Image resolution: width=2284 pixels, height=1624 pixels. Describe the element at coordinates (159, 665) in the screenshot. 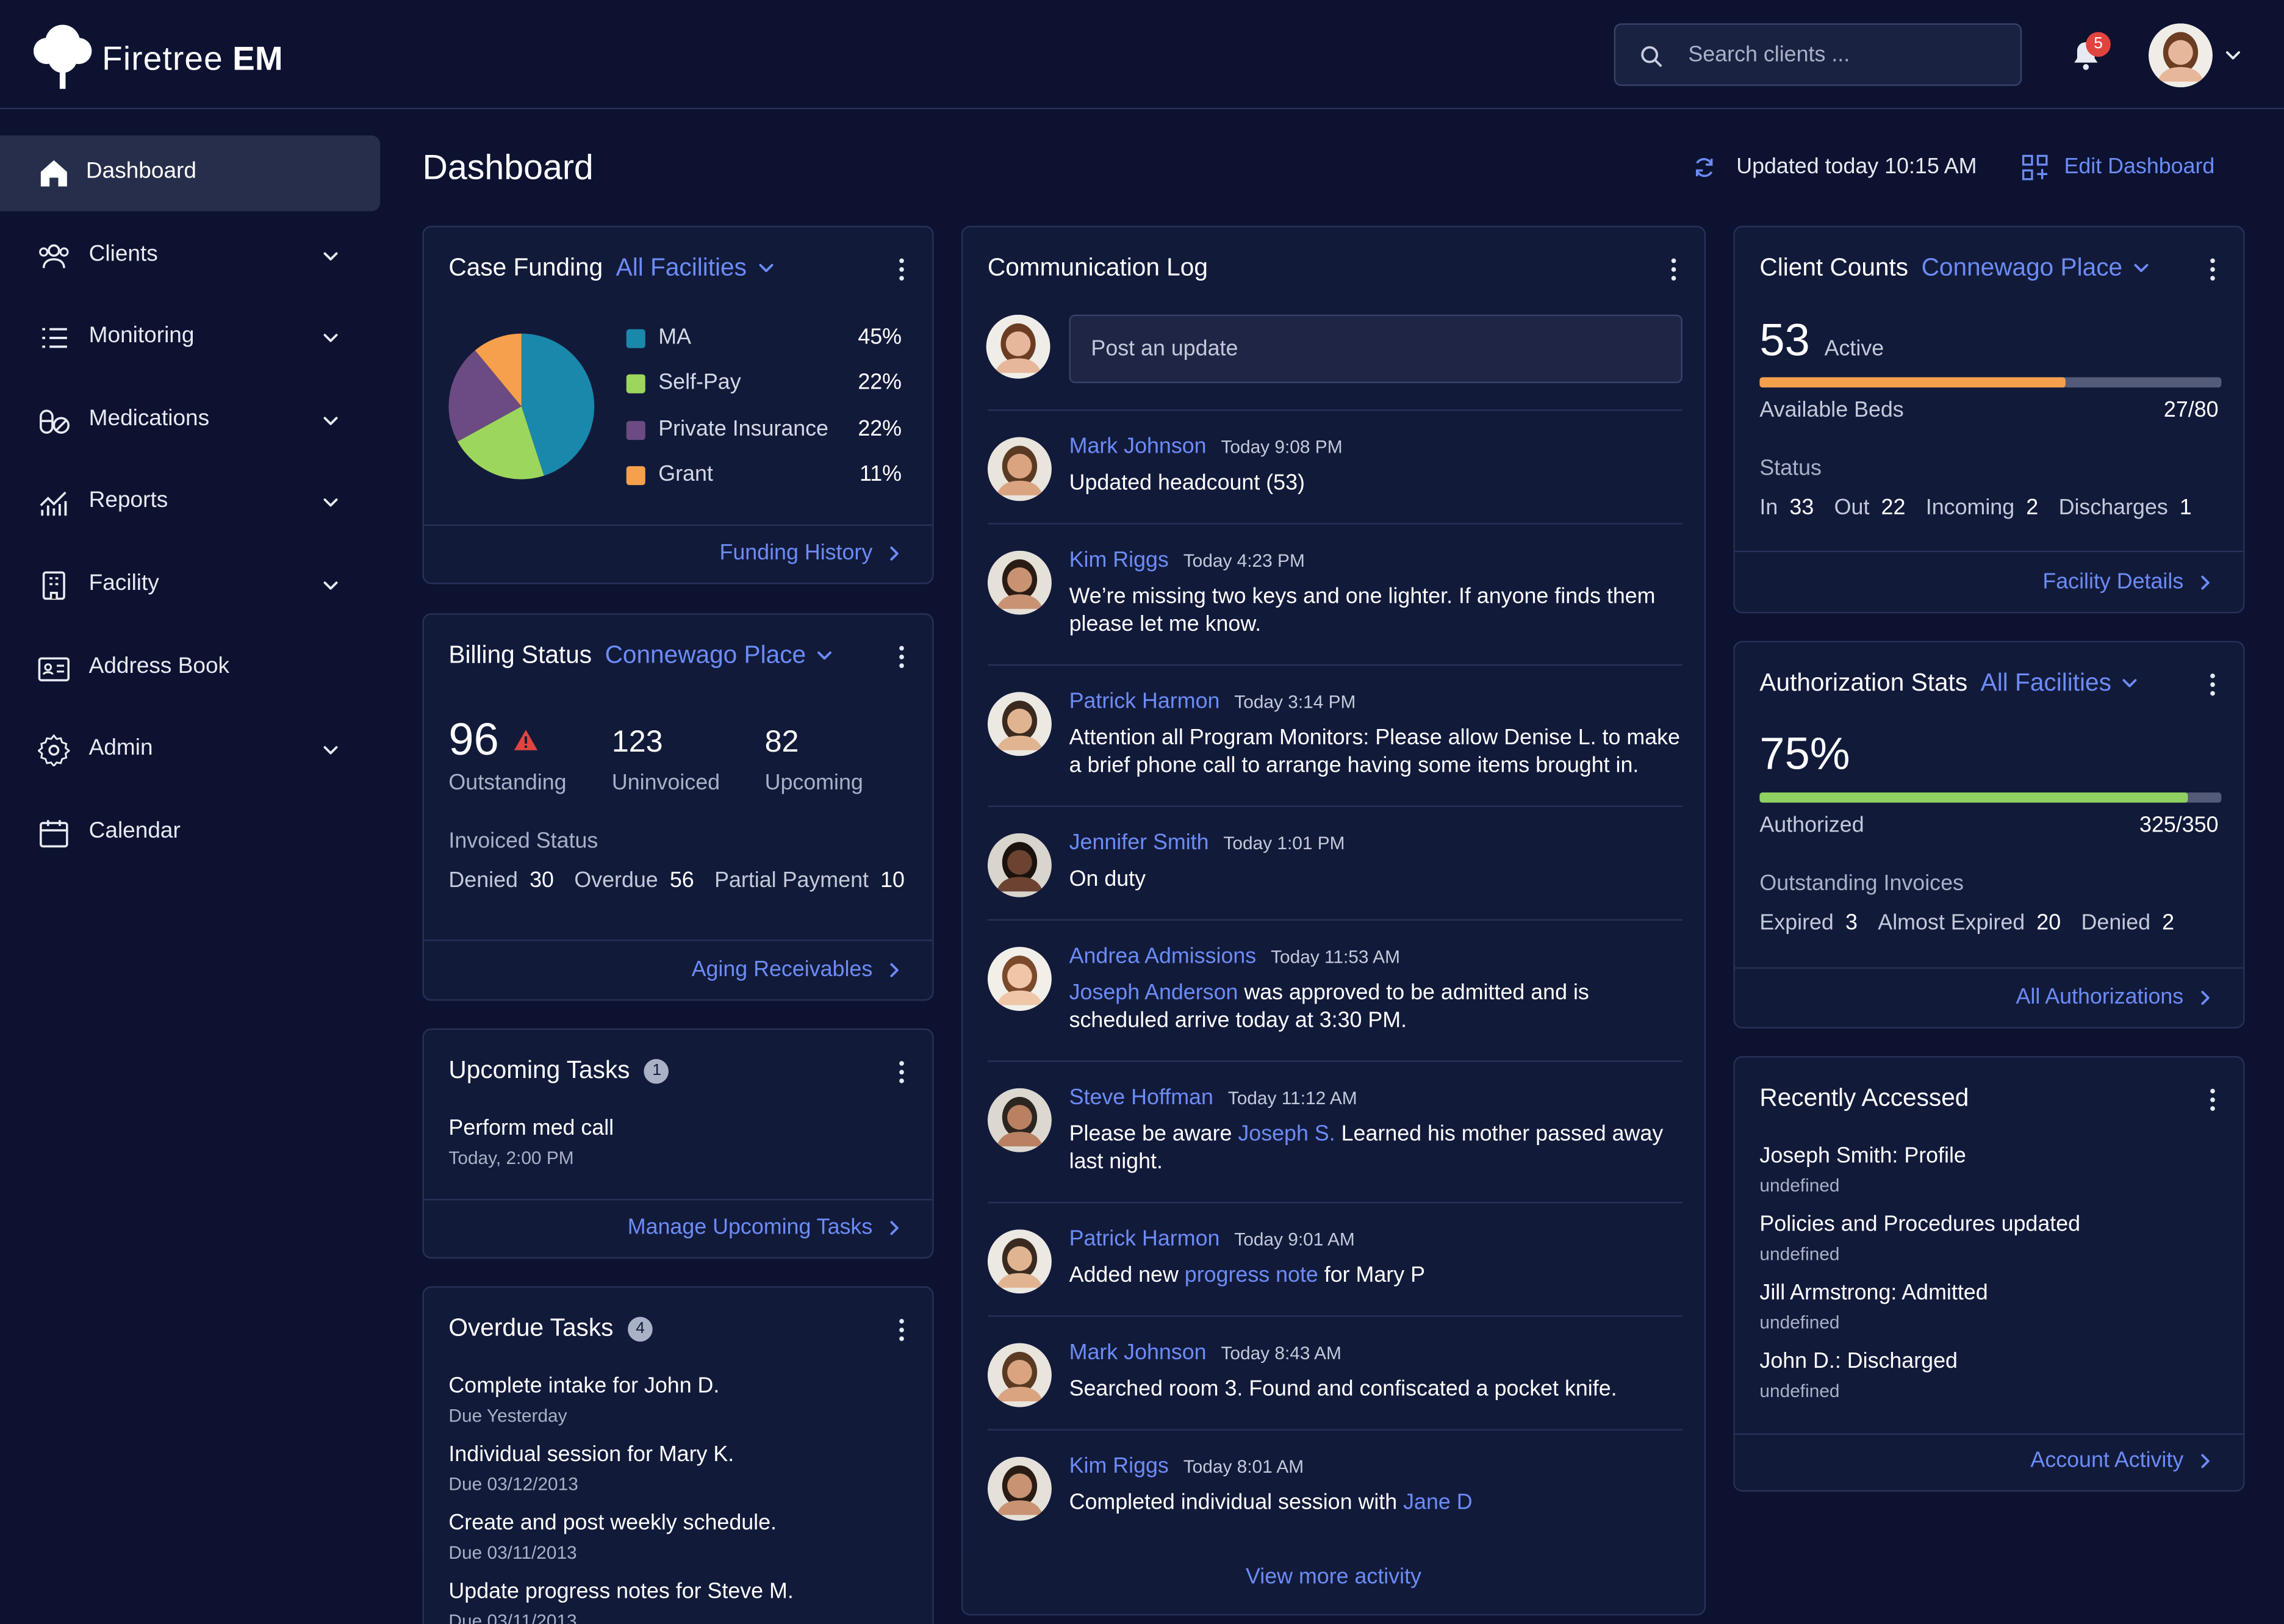

I see `nav-label: Address Book` at that location.